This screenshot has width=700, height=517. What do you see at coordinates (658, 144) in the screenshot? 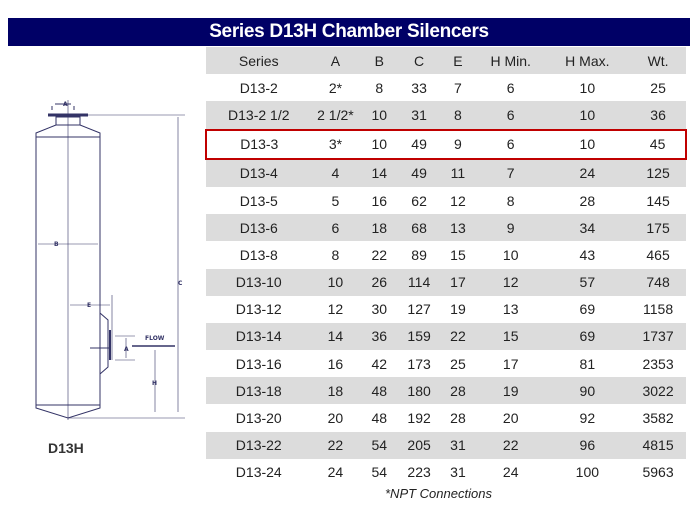
I see `table-cell: 45` at bounding box center [658, 144].